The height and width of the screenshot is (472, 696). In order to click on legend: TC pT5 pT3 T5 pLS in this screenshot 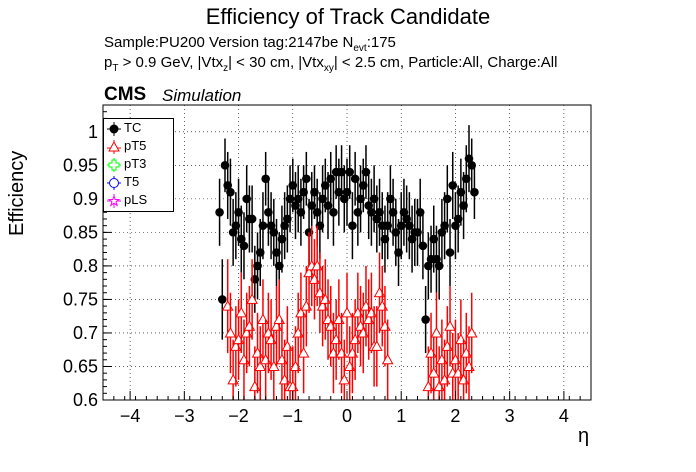, I will do `click(138, 165)`.